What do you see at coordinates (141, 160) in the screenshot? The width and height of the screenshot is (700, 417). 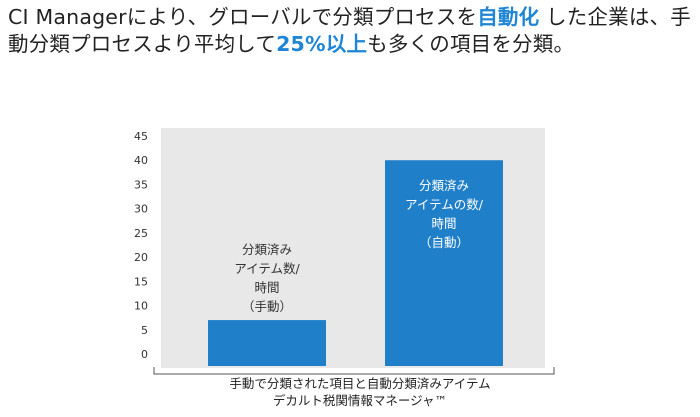 I see `y-tick-label: 40` at bounding box center [141, 160].